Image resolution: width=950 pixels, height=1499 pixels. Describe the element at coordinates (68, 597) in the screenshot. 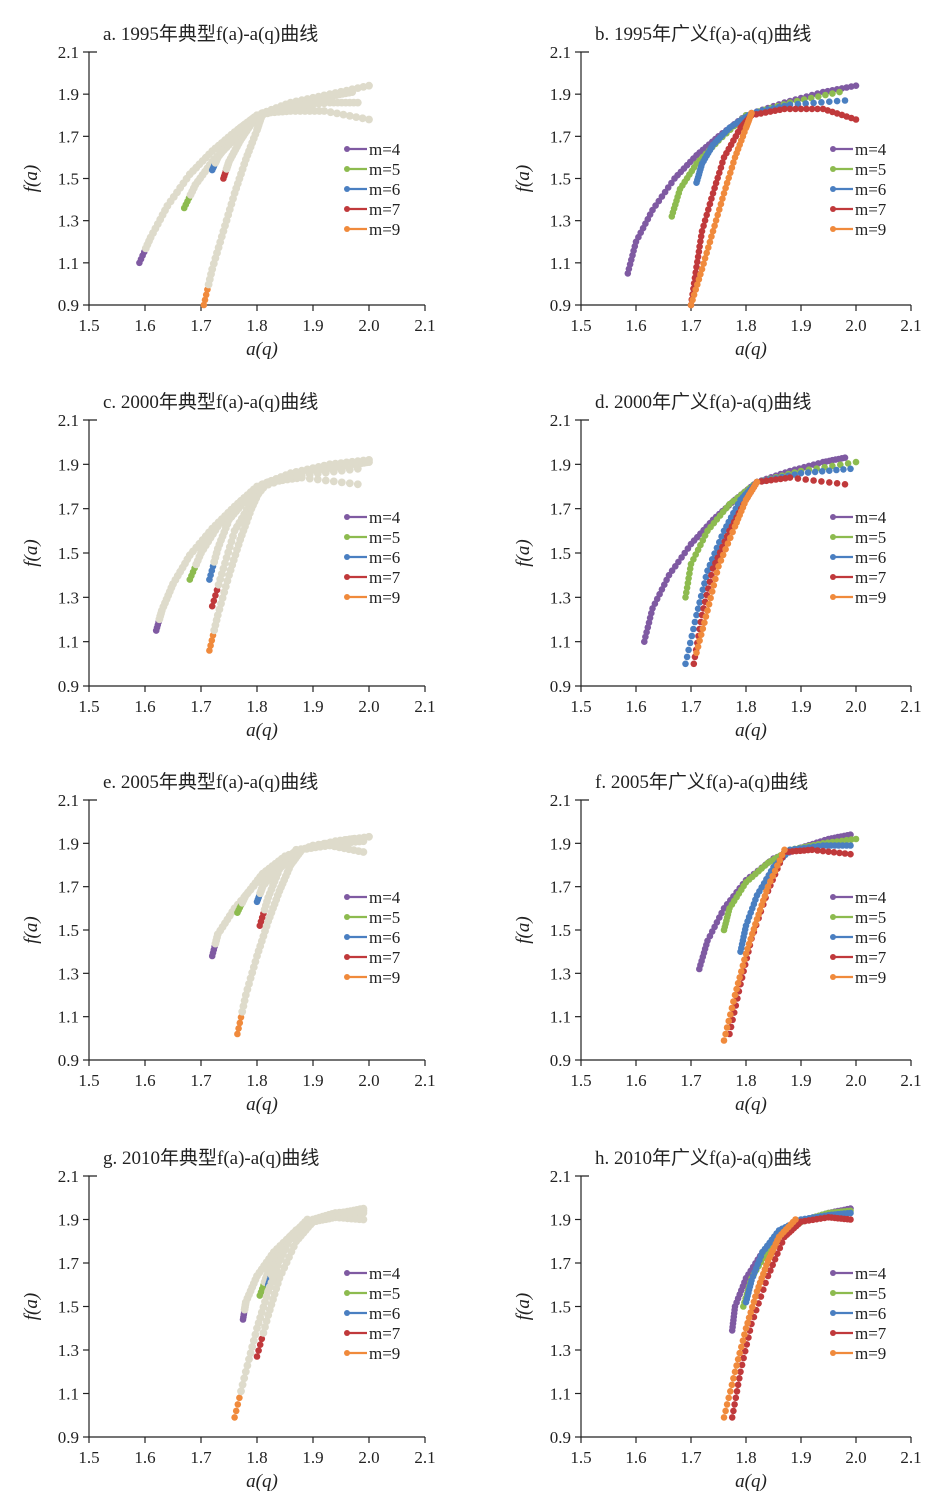

I see `y-tick-label: 1.3` at that location.